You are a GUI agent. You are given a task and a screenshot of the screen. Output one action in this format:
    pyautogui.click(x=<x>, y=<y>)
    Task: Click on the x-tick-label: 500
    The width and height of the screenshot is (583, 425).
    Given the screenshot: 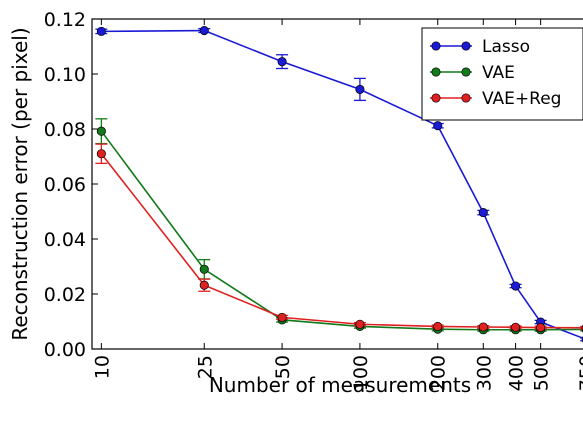 What is the action you would take?
    pyautogui.click(x=542, y=373)
    